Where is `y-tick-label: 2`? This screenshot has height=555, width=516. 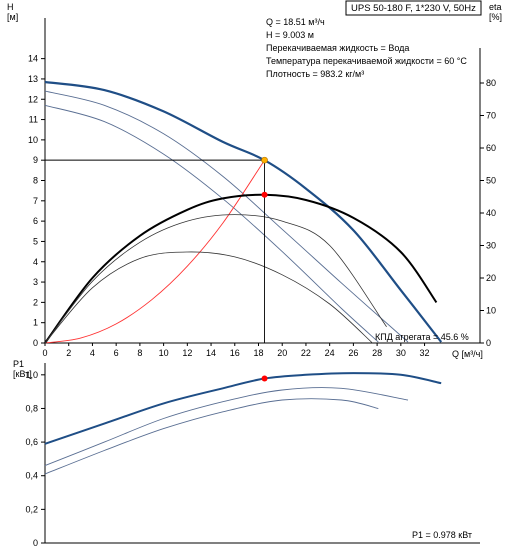
y-tick-label: 2 is located at coordinates (35, 302).